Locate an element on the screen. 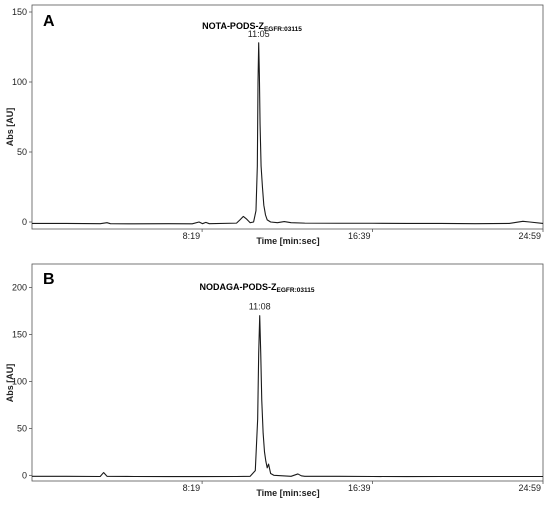 The width and height of the screenshot is (550, 506). chart-title-main: NODAGA-PODS-Z is located at coordinates (238, 287).